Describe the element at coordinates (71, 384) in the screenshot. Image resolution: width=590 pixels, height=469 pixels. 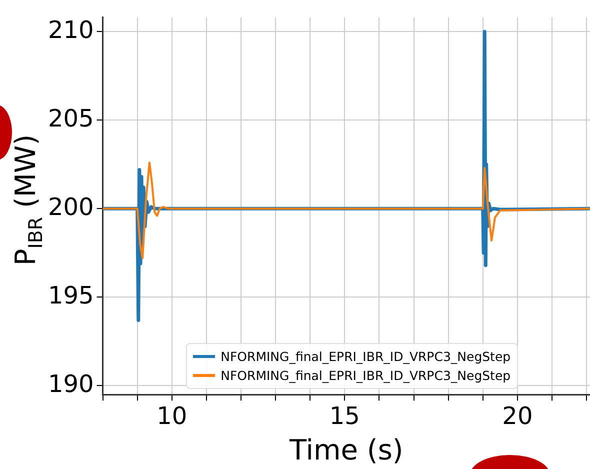
I see `y-tick-label: 190` at that location.